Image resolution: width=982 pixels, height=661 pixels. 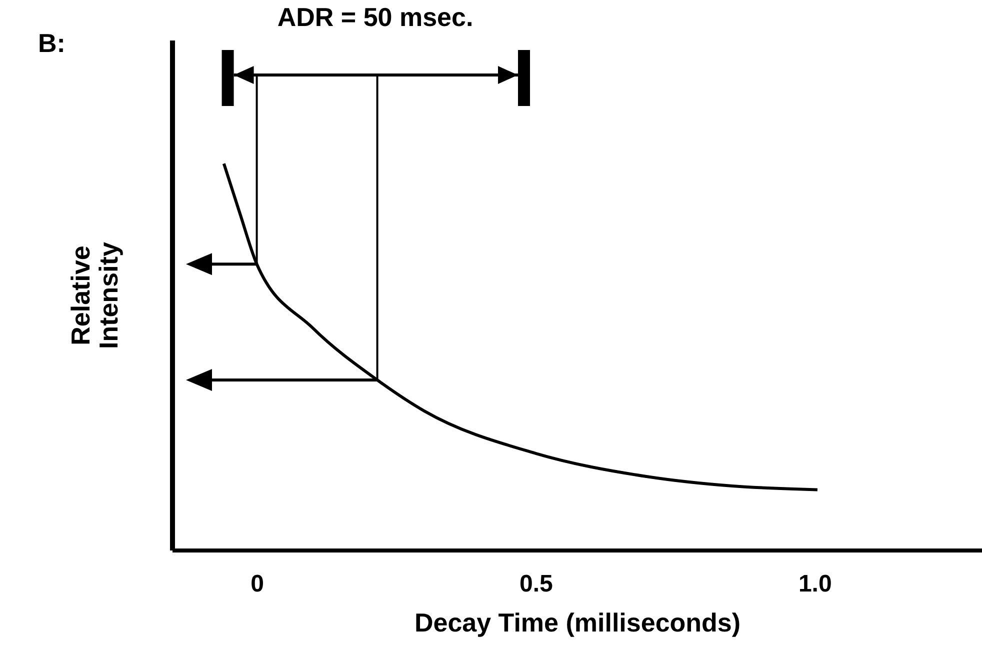 What do you see at coordinates (95, 295) in the screenshot?
I see `y-axis-title: Relative Intensity` at bounding box center [95, 295].